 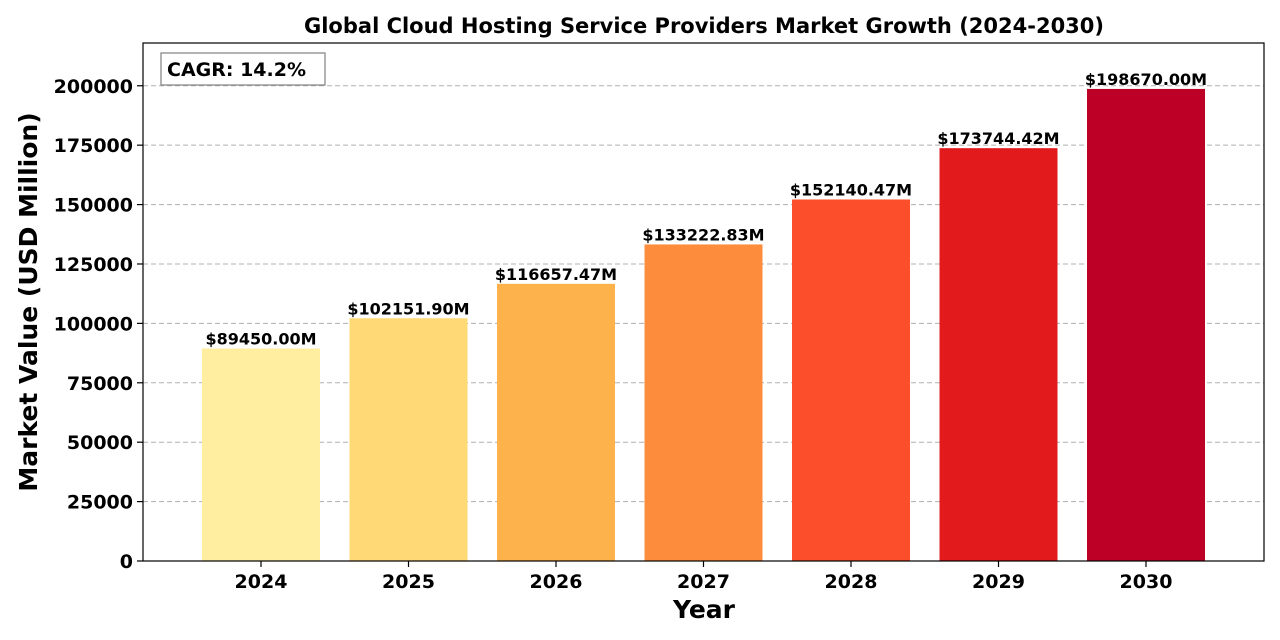 What do you see at coordinates (93, 265) in the screenshot?
I see `y-tick-label-5: 125000` at bounding box center [93, 265].